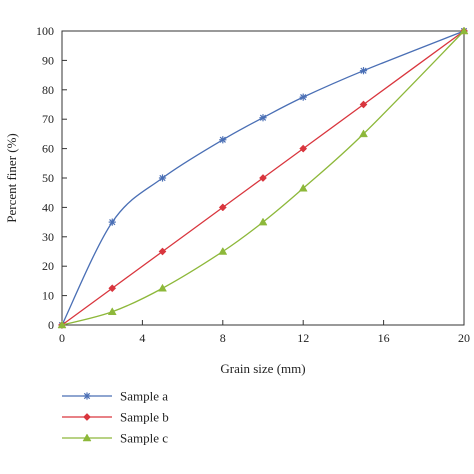 The height and width of the screenshot is (474, 474). What do you see at coordinates (11, 178) in the screenshot?
I see `y-axis-title: Percent finer (%)` at bounding box center [11, 178].